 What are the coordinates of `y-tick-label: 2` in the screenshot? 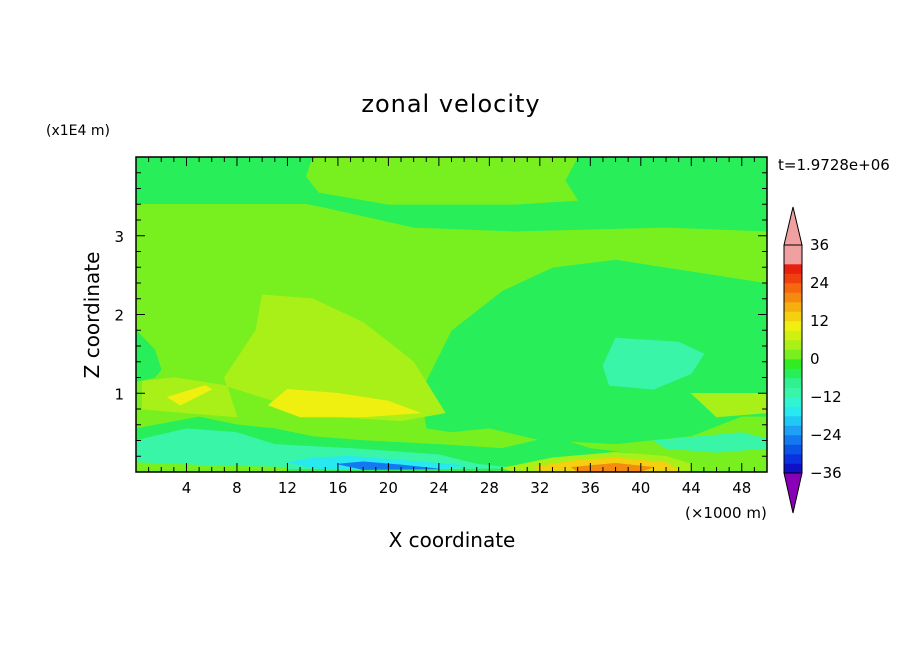 It's located at (119, 316).